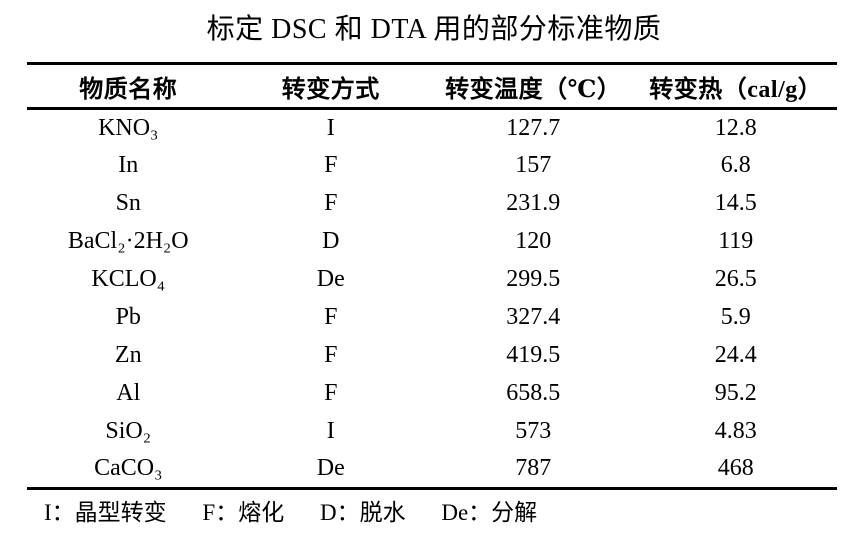 The height and width of the screenshot is (553, 868). What do you see at coordinates (128, 165) in the screenshot?
I see `cell-substance: In` at bounding box center [128, 165].